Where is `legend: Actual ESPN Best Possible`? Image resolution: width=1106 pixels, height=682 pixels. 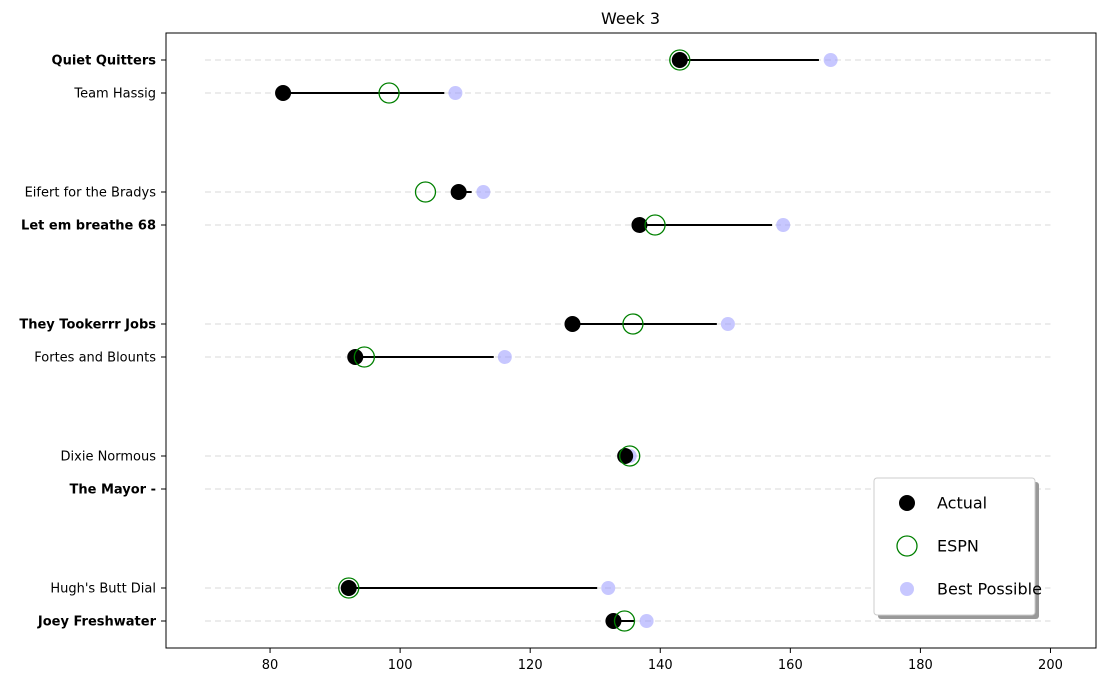 legend: Actual ESPN Best Possible is located at coordinates (957, 548).